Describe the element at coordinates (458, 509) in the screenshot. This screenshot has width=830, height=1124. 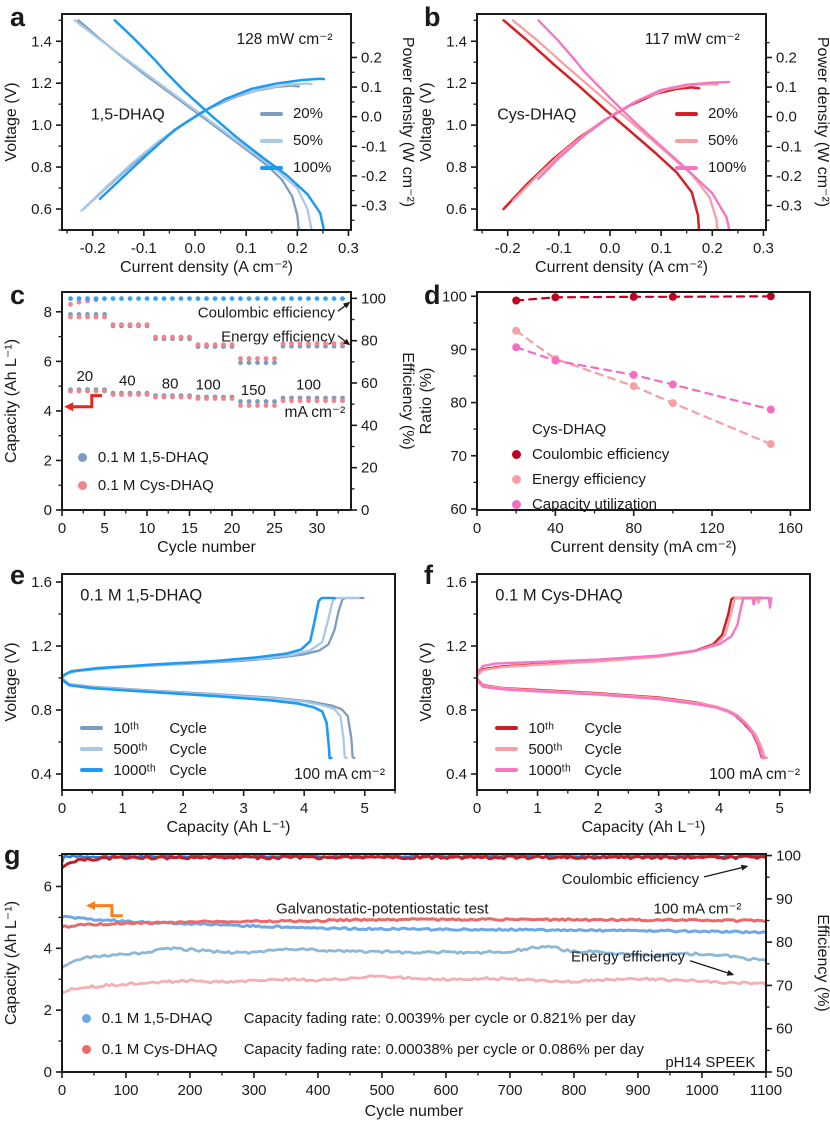
I see `svg-text: 60` at that location.